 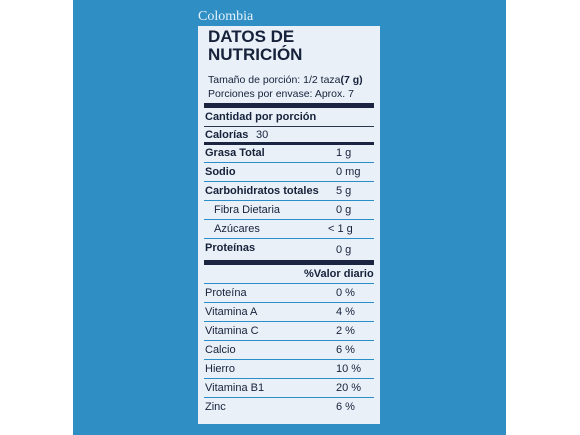 I want to click on nutrient-row: Carbohidratos totales 5 g, so click(x=289, y=191).